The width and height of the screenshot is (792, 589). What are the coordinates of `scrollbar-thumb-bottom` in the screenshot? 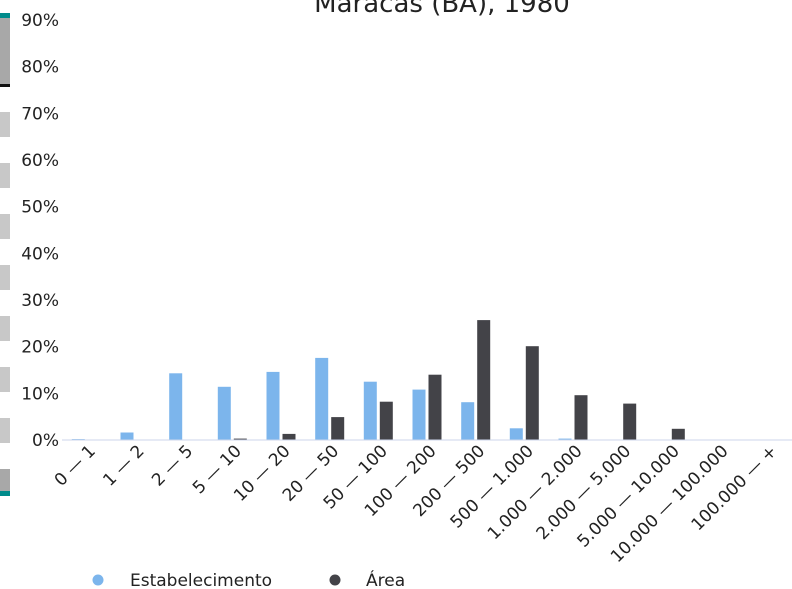 It's located at (5, 480).